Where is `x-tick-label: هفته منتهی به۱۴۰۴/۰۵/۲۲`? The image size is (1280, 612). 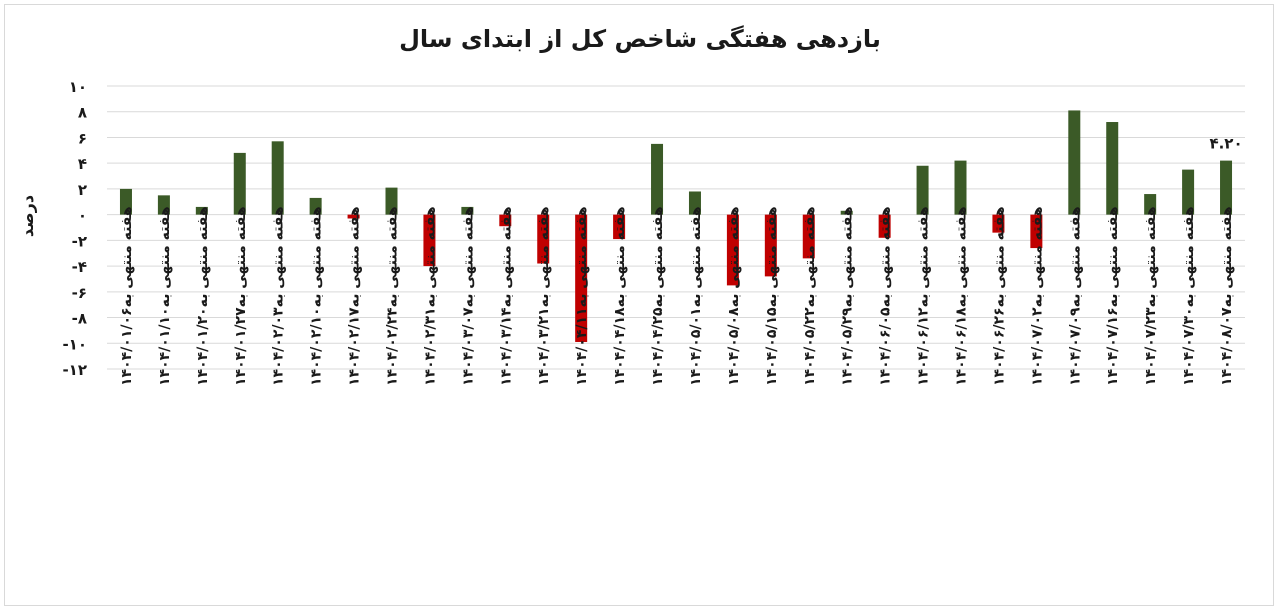
x-tick-label: هفته منتهی به۱۴۰۴/۰۵/۲۲ is located at coordinates (810, 296).